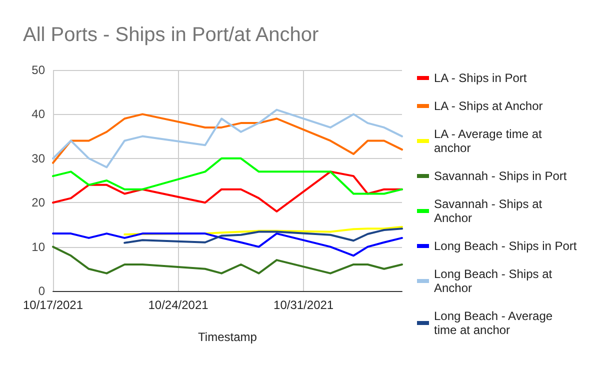 Image resolution: width=600 pixels, height=371 pixels. What do you see at coordinates (495, 281) in the screenshot?
I see `legend-label: Long Beach - Ships at Anchor` at bounding box center [495, 281].